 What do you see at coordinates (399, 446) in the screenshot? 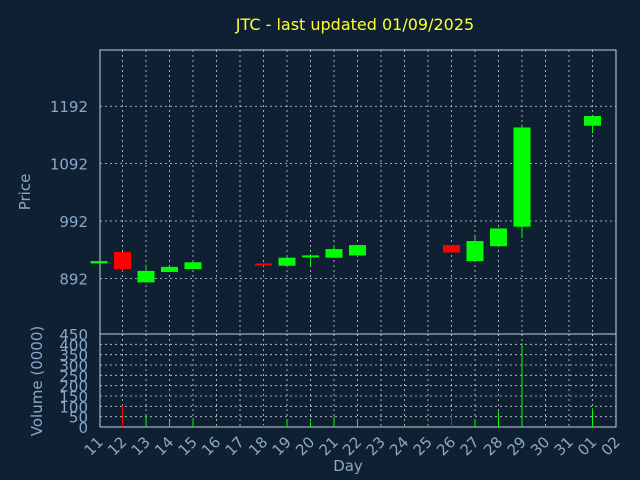
I see `x-tick-label: 24` at bounding box center [399, 446].